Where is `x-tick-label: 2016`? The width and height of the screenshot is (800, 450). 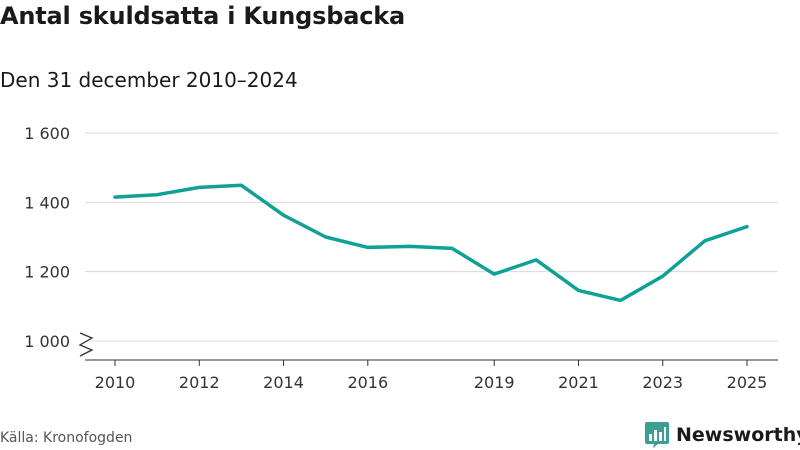 x-tick-label: 2016 is located at coordinates (367, 382).